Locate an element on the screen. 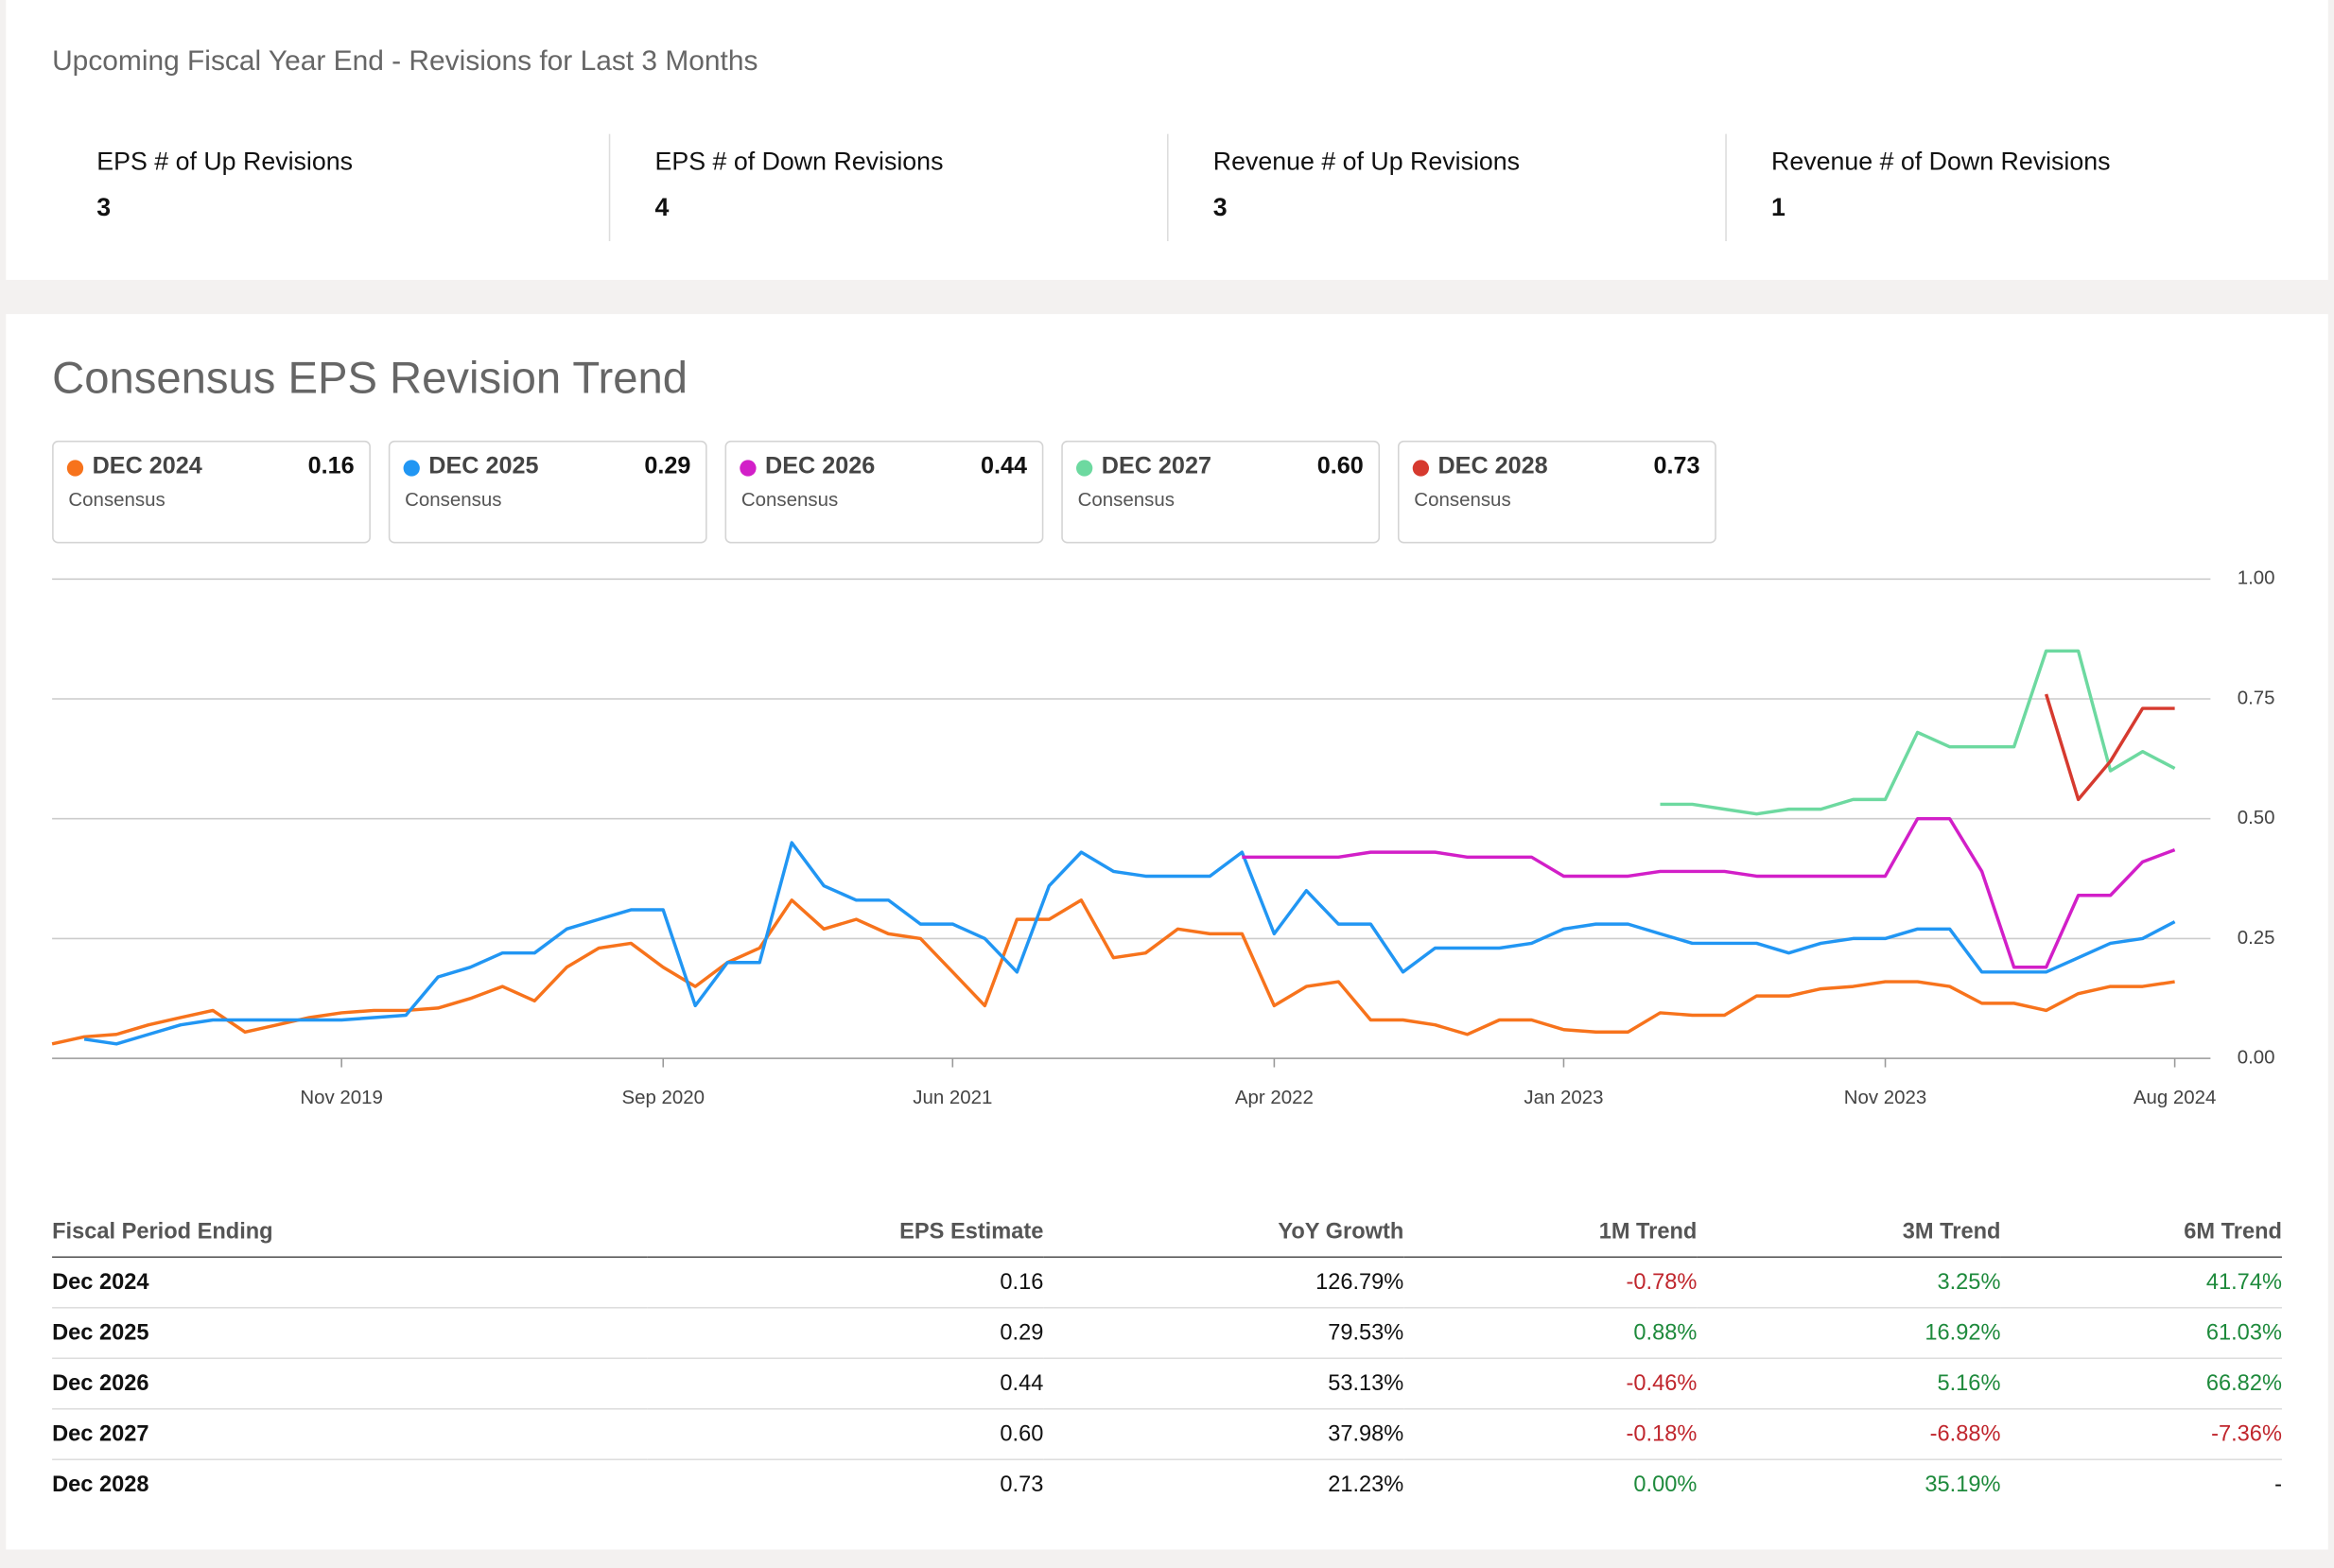 The image size is (2334, 1568). column-header: 1M Trend is located at coordinates (1550, 1233).